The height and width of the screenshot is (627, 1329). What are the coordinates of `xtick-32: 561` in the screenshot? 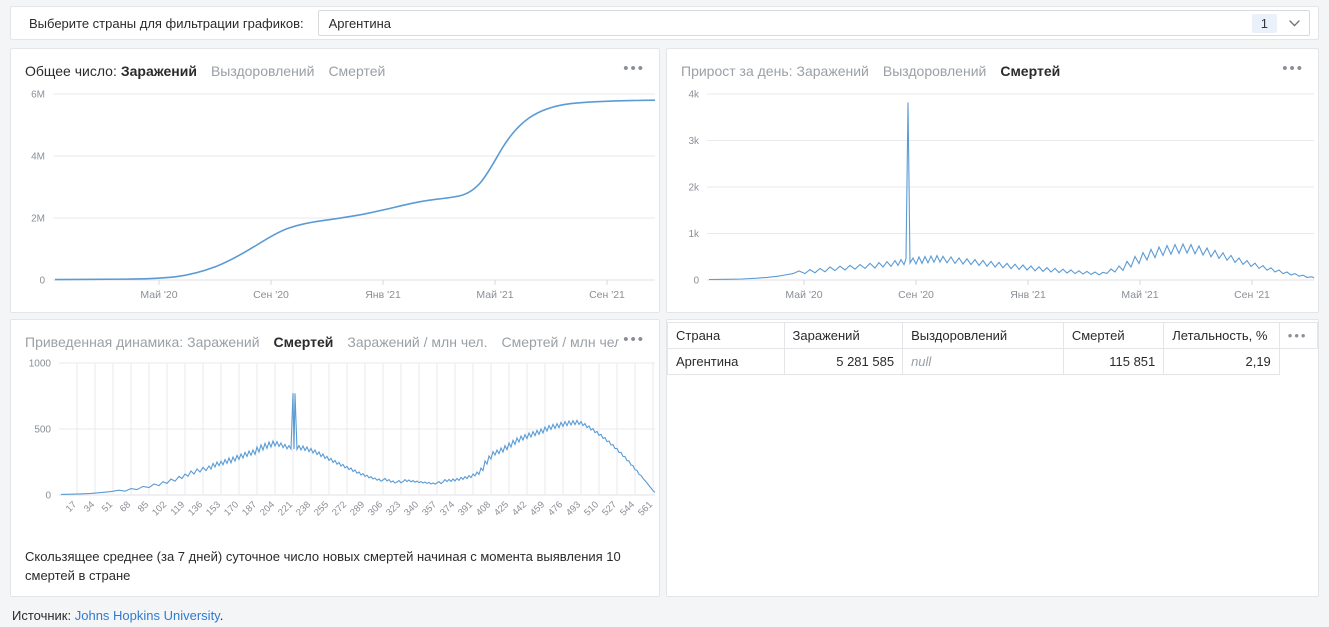 It's located at (645, 508).